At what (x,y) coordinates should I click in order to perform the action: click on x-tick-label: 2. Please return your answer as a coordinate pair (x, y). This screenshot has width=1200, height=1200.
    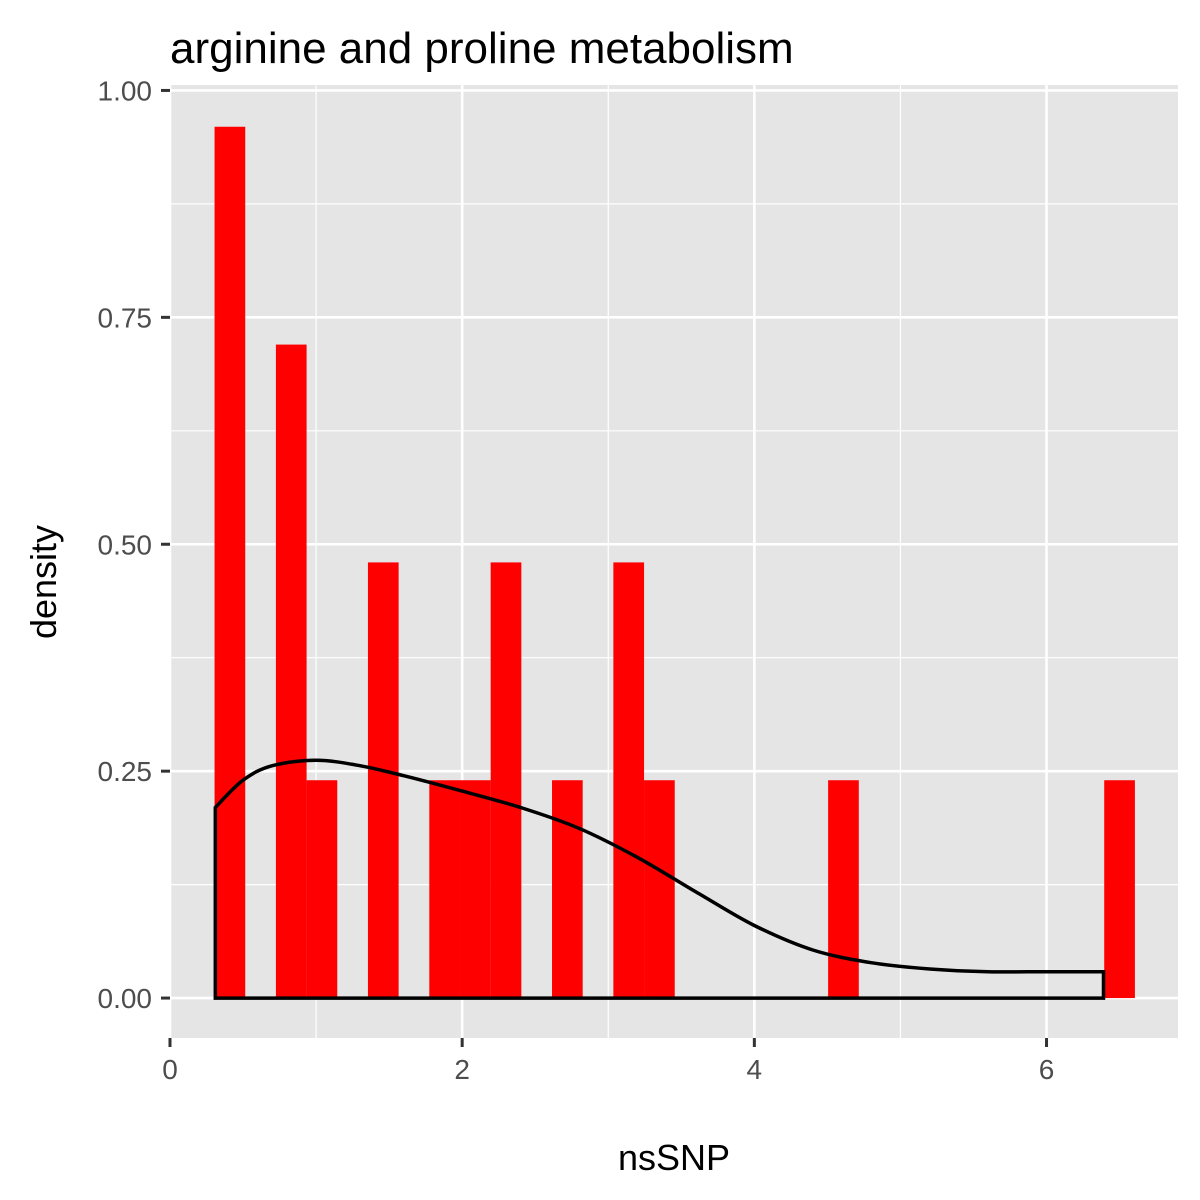
    Looking at the image, I should click on (462, 1069).